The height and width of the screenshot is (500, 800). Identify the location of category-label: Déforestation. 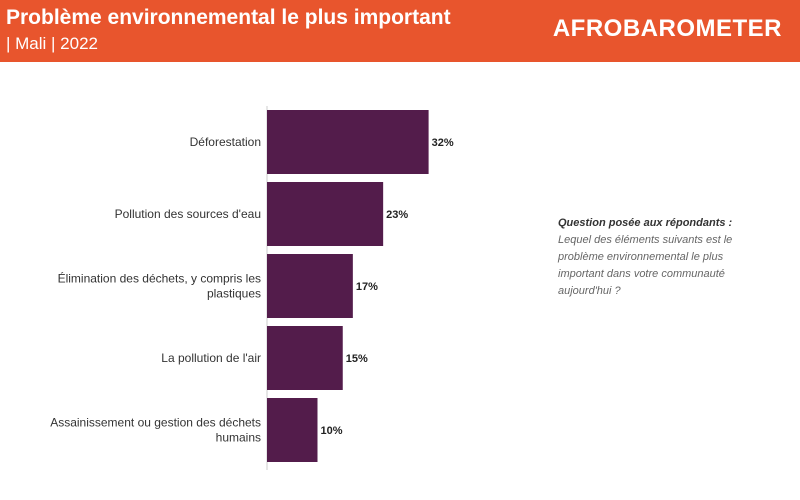
(225, 142).